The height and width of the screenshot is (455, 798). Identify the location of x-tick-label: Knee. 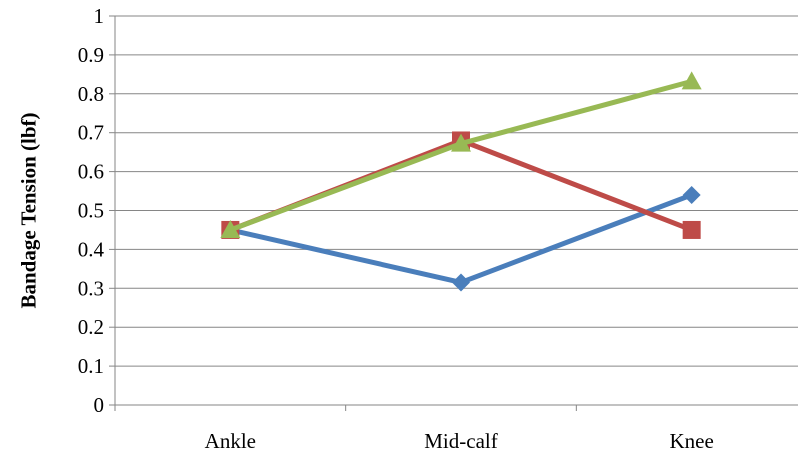
(692, 441).